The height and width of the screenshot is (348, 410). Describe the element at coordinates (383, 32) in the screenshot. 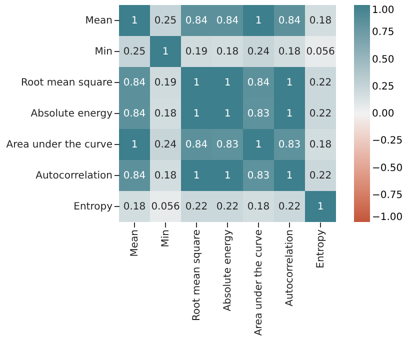

I see `color-bar-label: 0.75` at that location.